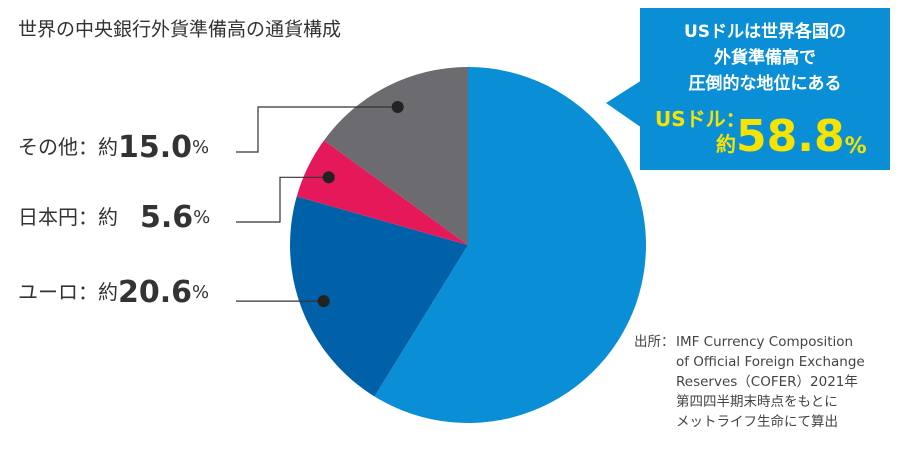  I want to click on callout-text: 外貨準備高で, so click(765, 57).